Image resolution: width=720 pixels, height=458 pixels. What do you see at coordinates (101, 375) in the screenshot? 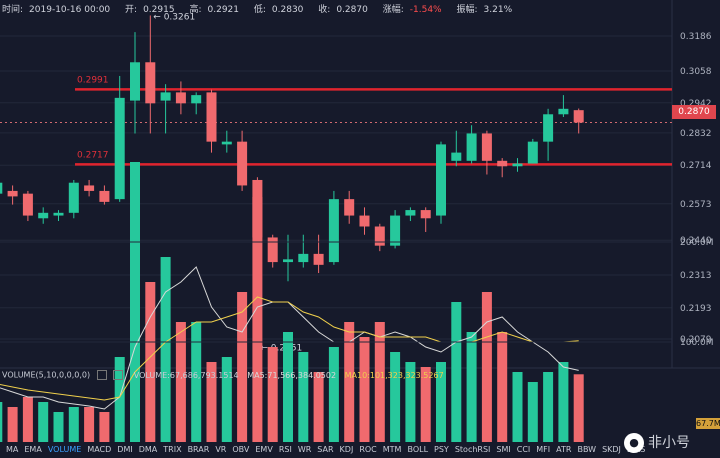
I see `settings-box-icon` at bounding box center [101, 375].